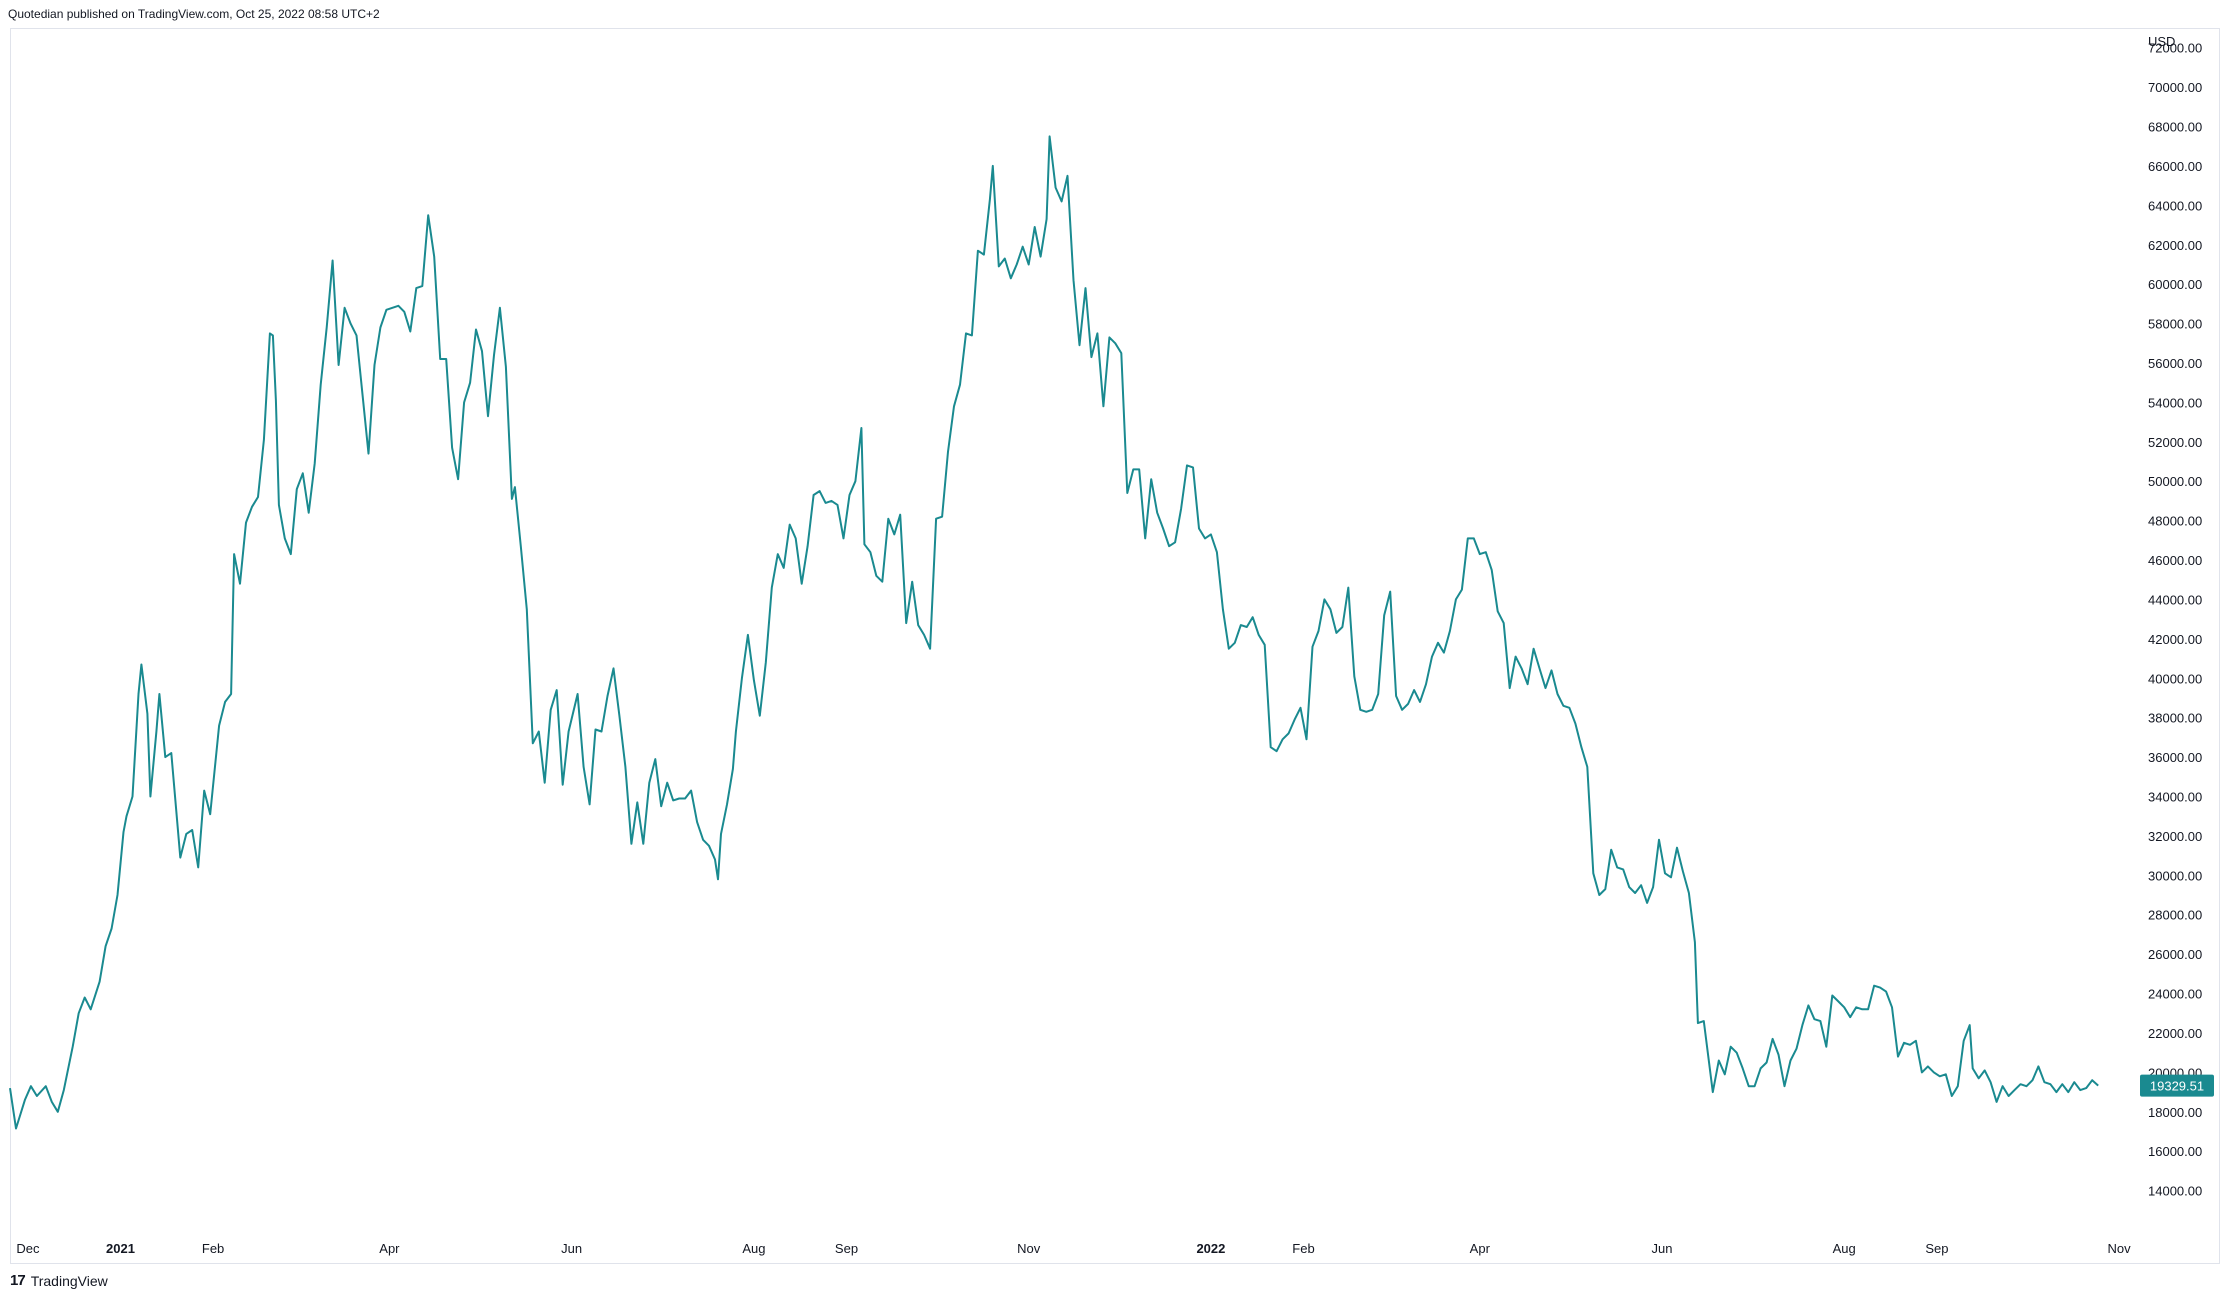 Image resolution: width=2230 pixels, height=1299 pixels. What do you see at coordinates (2161, 41) in the screenshot?
I see `currency-label: USD` at bounding box center [2161, 41].